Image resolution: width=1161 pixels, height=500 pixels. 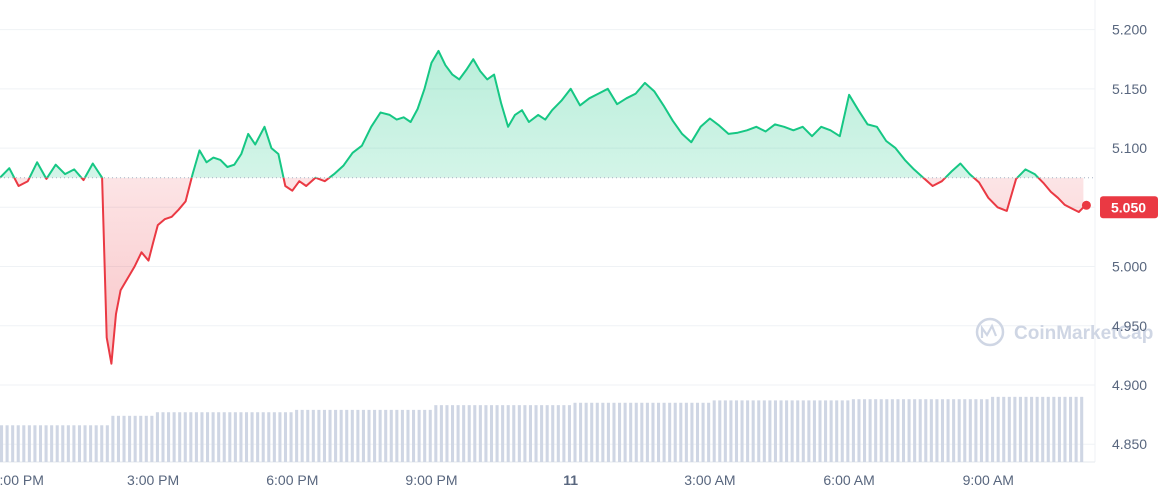 I want to click on coinmarketcap-logo-mark-icon, so click(x=989, y=330).